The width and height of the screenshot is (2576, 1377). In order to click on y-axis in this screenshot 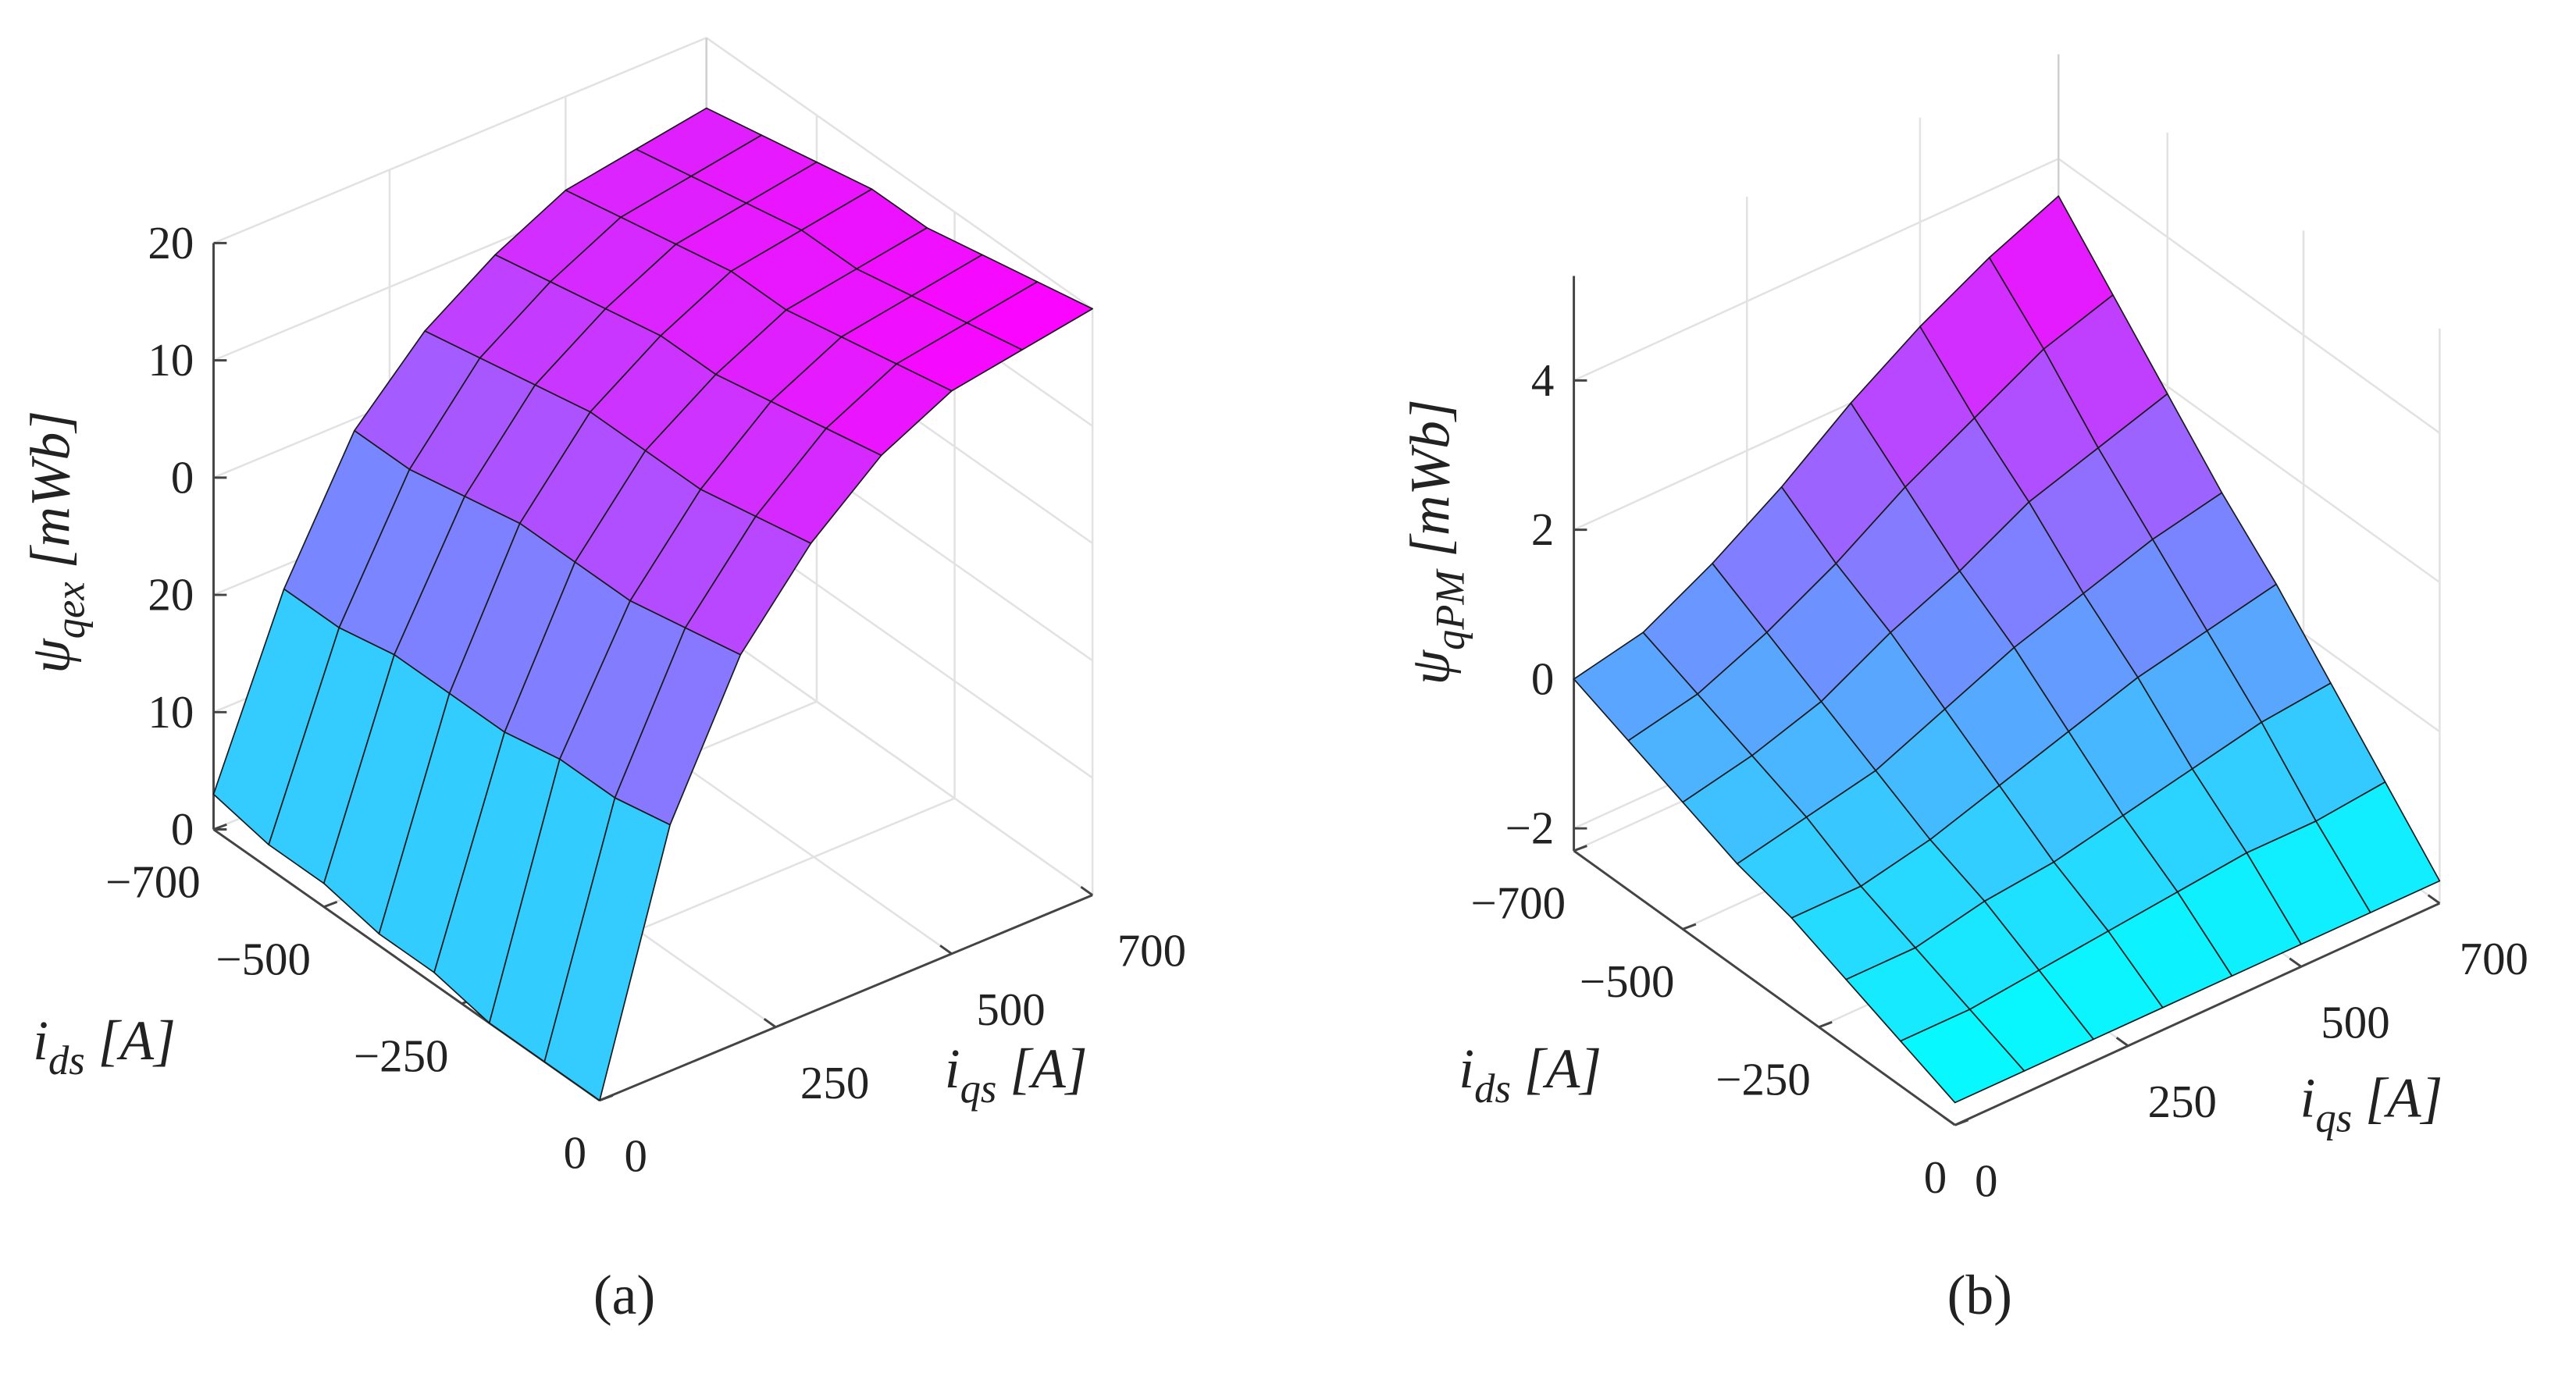, I will do `click(1764, 987)`.